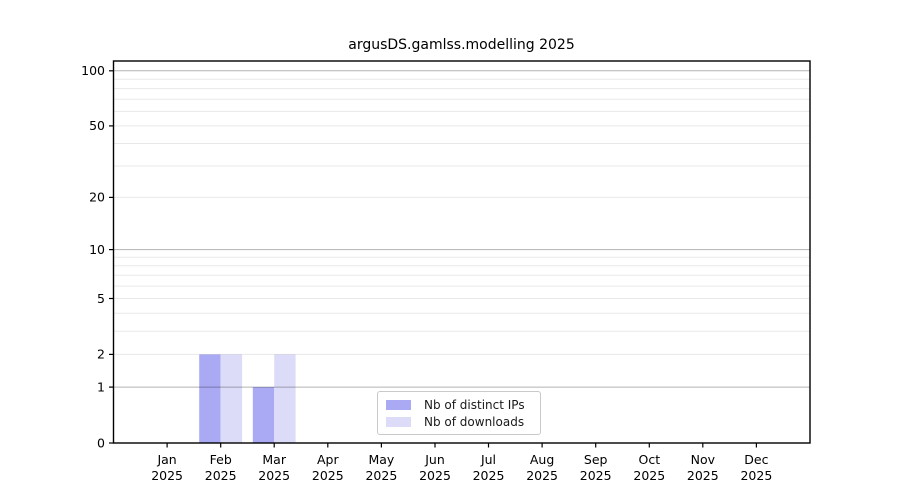 This screenshot has height=500, width=900. I want to click on y-axis-tick-label: 1, so click(101, 386).